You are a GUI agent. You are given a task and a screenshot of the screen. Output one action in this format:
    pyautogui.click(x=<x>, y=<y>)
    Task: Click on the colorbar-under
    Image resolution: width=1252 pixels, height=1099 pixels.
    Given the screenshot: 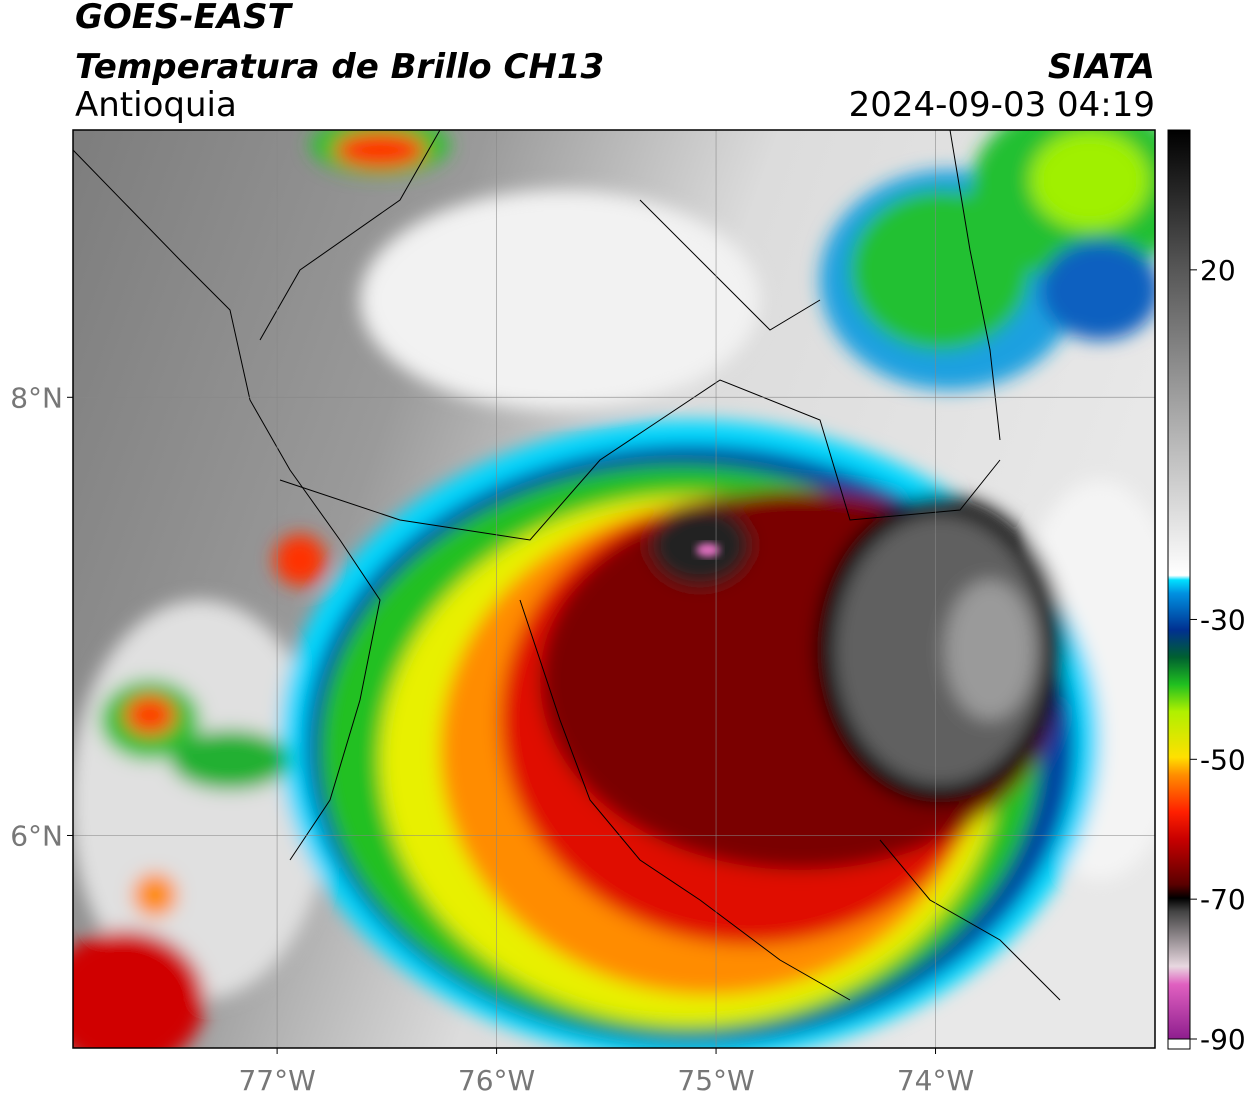 What is the action you would take?
    pyautogui.click(x=1179, y=1044)
    